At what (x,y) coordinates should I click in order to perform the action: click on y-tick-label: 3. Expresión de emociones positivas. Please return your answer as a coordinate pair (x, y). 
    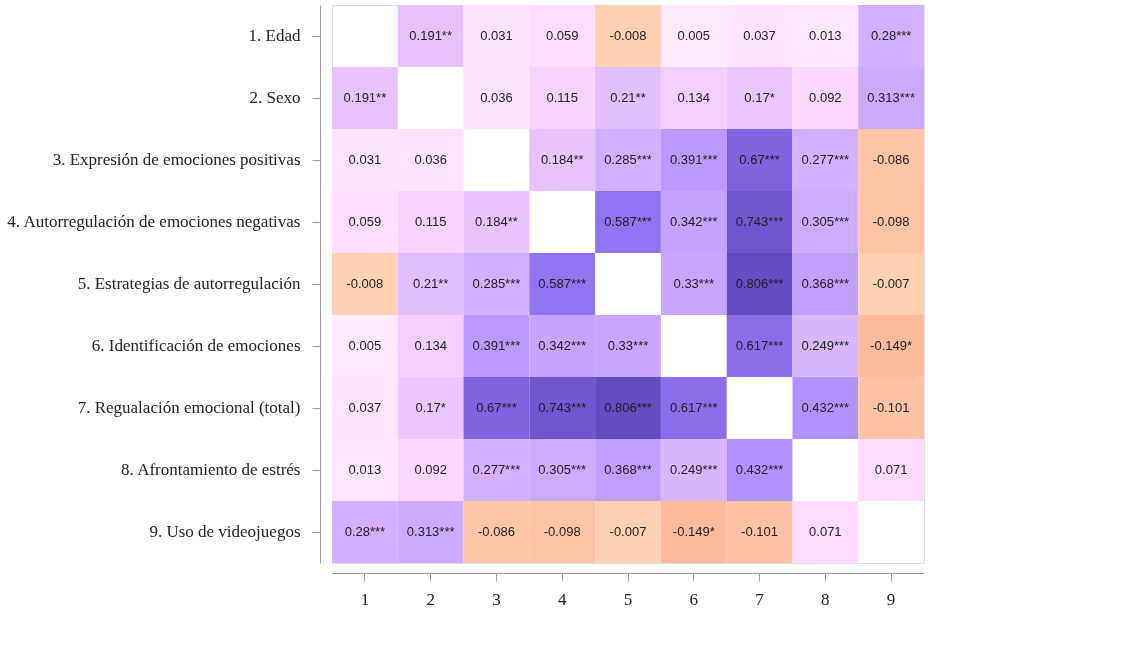
    Looking at the image, I should click on (176, 159).